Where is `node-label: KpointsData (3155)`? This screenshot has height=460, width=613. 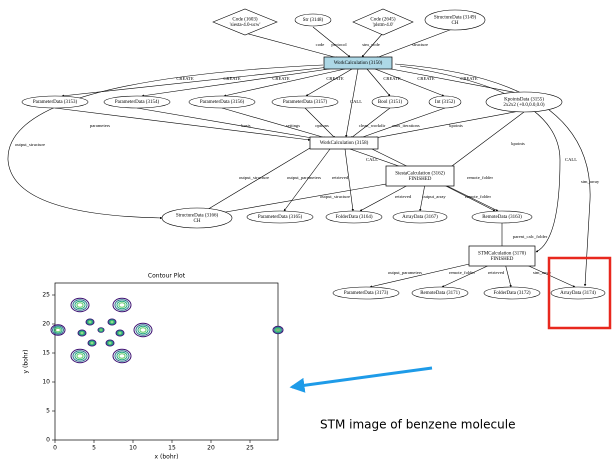 node-label: KpointsData (3155) is located at coordinates (524, 99).